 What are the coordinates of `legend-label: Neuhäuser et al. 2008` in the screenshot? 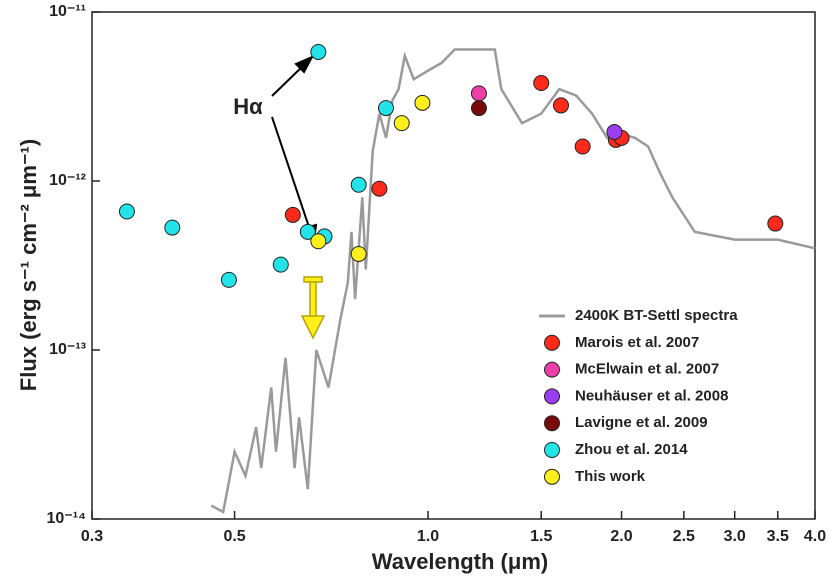 It's located at (651, 395).